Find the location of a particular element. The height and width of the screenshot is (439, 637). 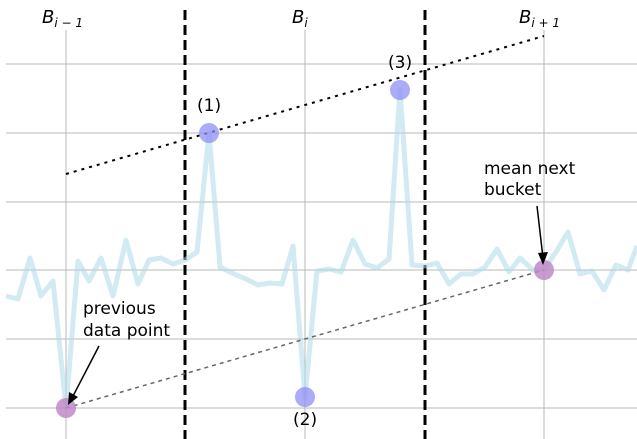

bucket-label-prev: Bi − 1 is located at coordinates (62, 18).